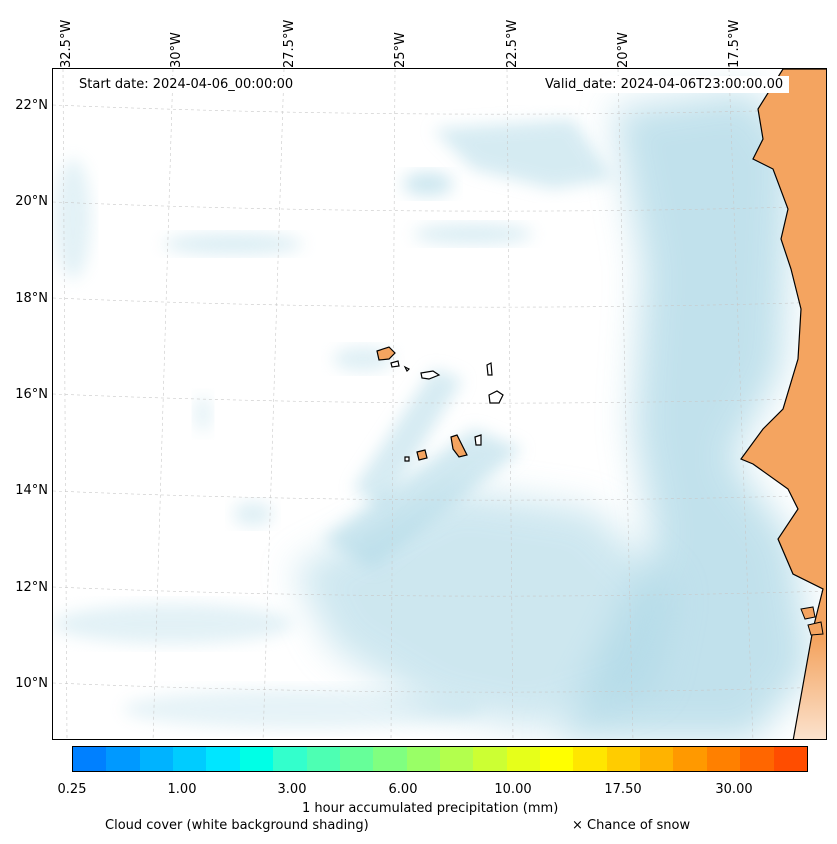  What do you see at coordinates (403, 789) in the screenshot?
I see `colorbar-tick-6-00: 6.00` at bounding box center [403, 789].